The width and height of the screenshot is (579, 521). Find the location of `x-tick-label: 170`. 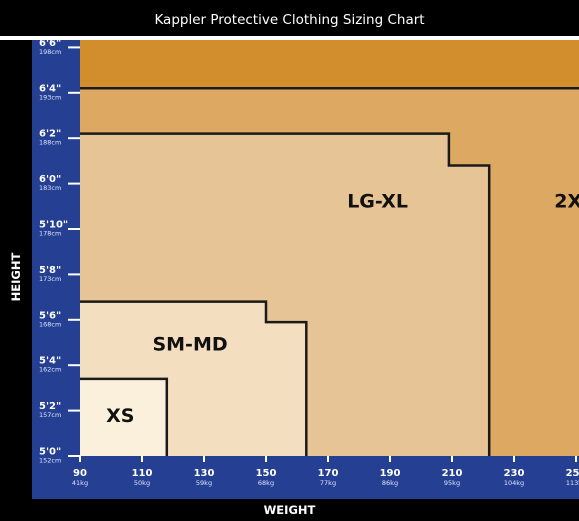

x-tick-label: 170 is located at coordinates (328, 473).